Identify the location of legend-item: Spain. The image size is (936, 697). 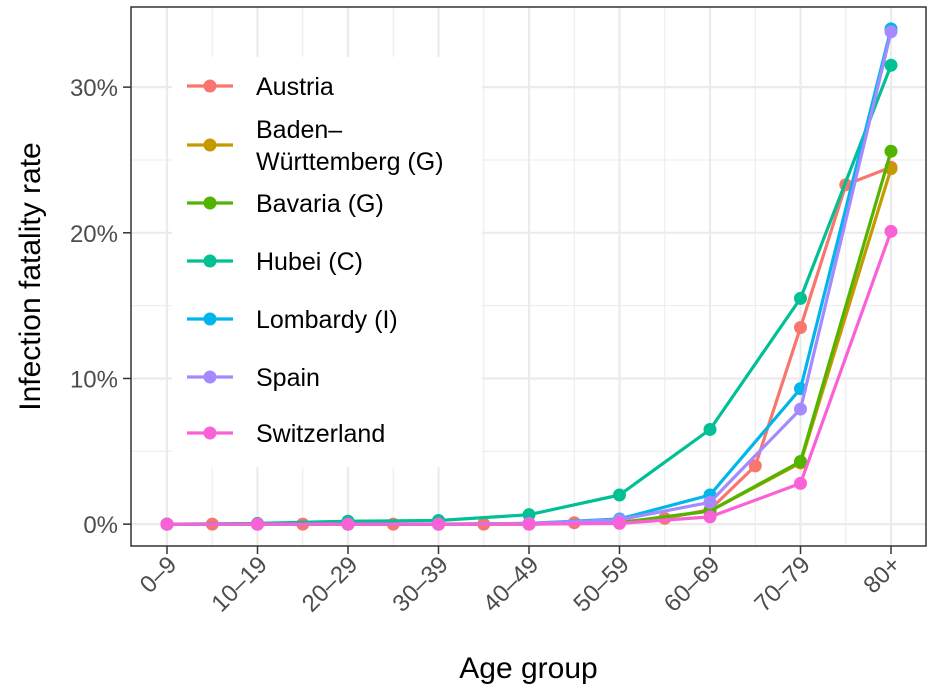
(253, 378).